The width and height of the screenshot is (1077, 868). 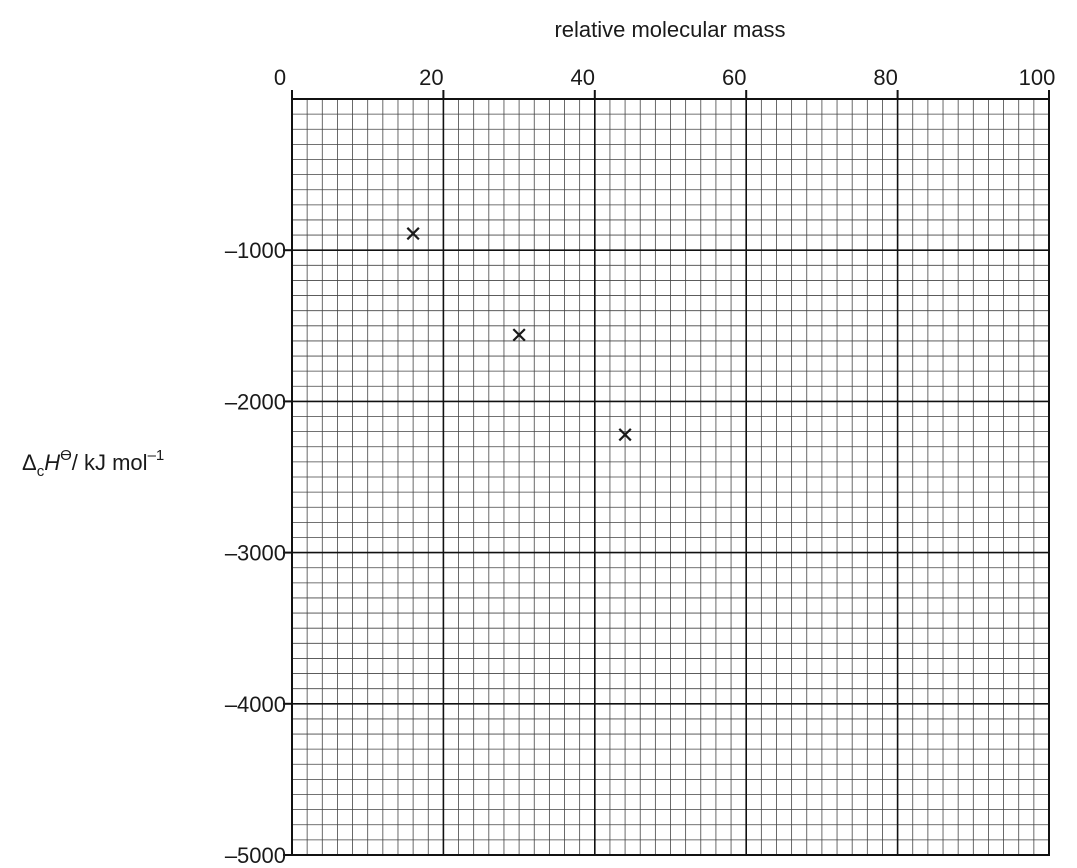 What do you see at coordinates (664, 77) in the screenshot?
I see `x-tick-labels: 0 20 40 60 80 100` at bounding box center [664, 77].